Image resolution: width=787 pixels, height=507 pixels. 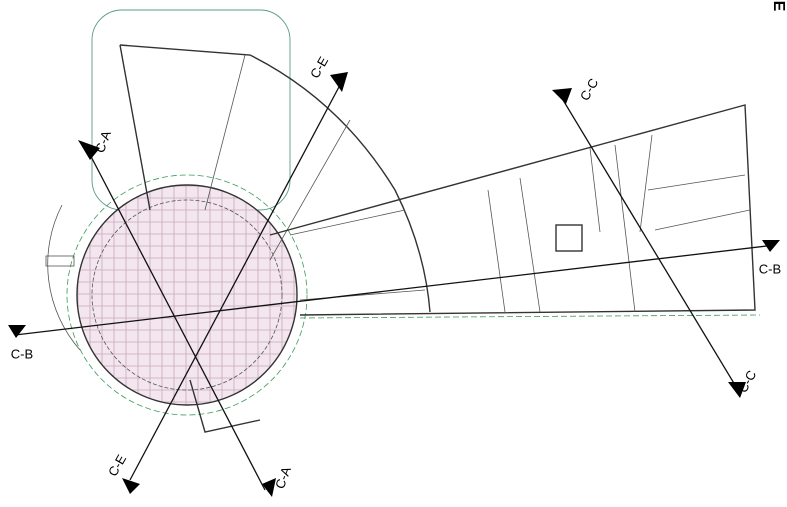 What do you see at coordinates (778, 6) in the screenshot?
I see `corner-mark: E` at bounding box center [778, 6].